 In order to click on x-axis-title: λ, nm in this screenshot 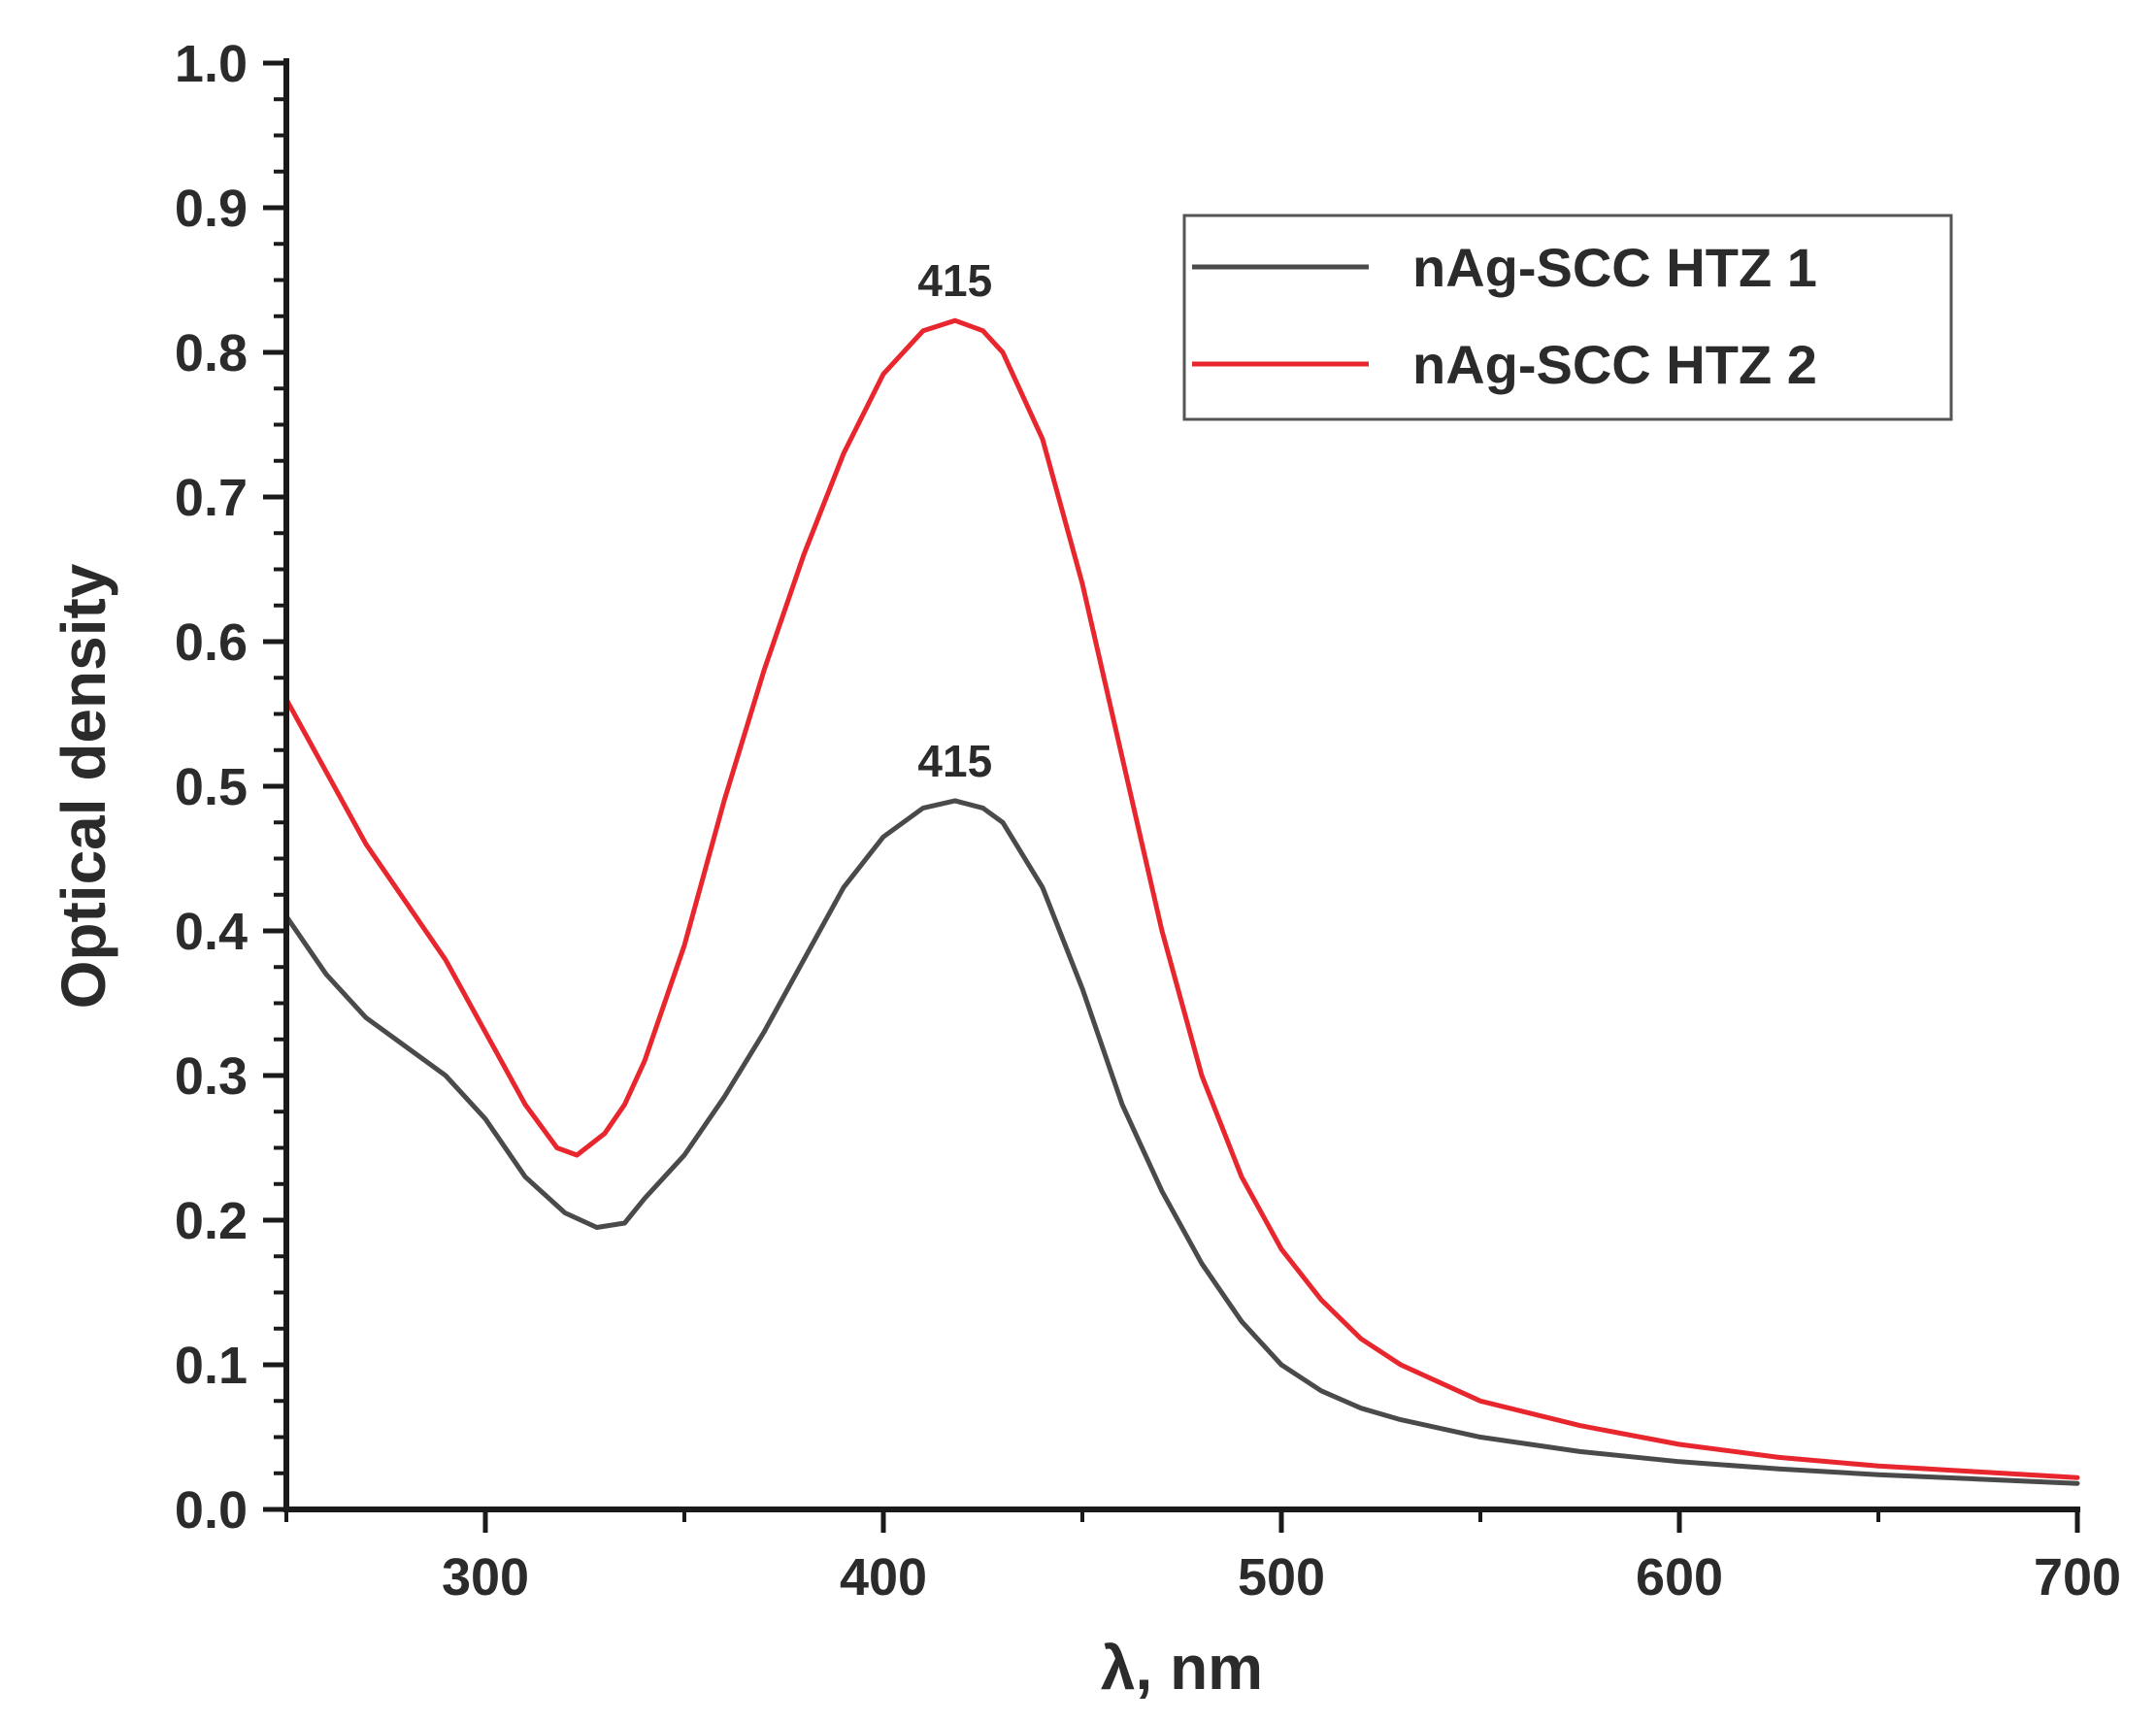, I will do `click(1182, 1668)`.